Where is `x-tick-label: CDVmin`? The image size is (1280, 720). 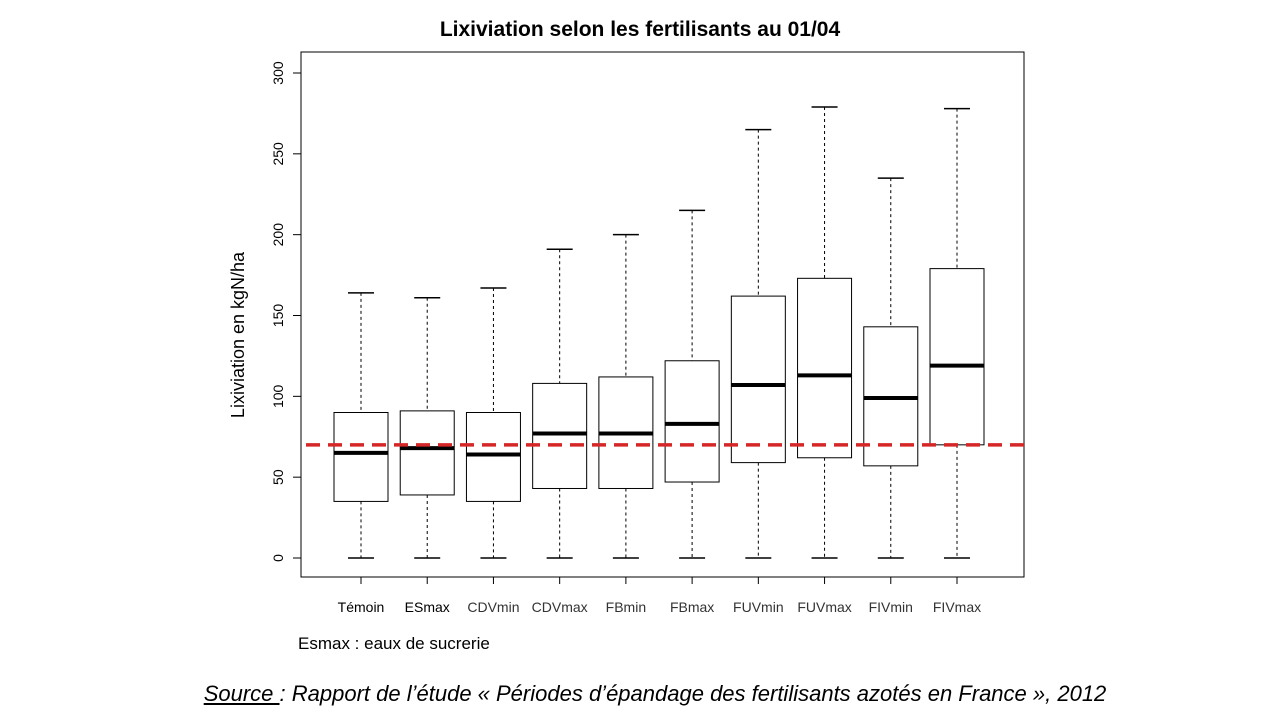 x-tick-label: CDVmin is located at coordinates (493, 607).